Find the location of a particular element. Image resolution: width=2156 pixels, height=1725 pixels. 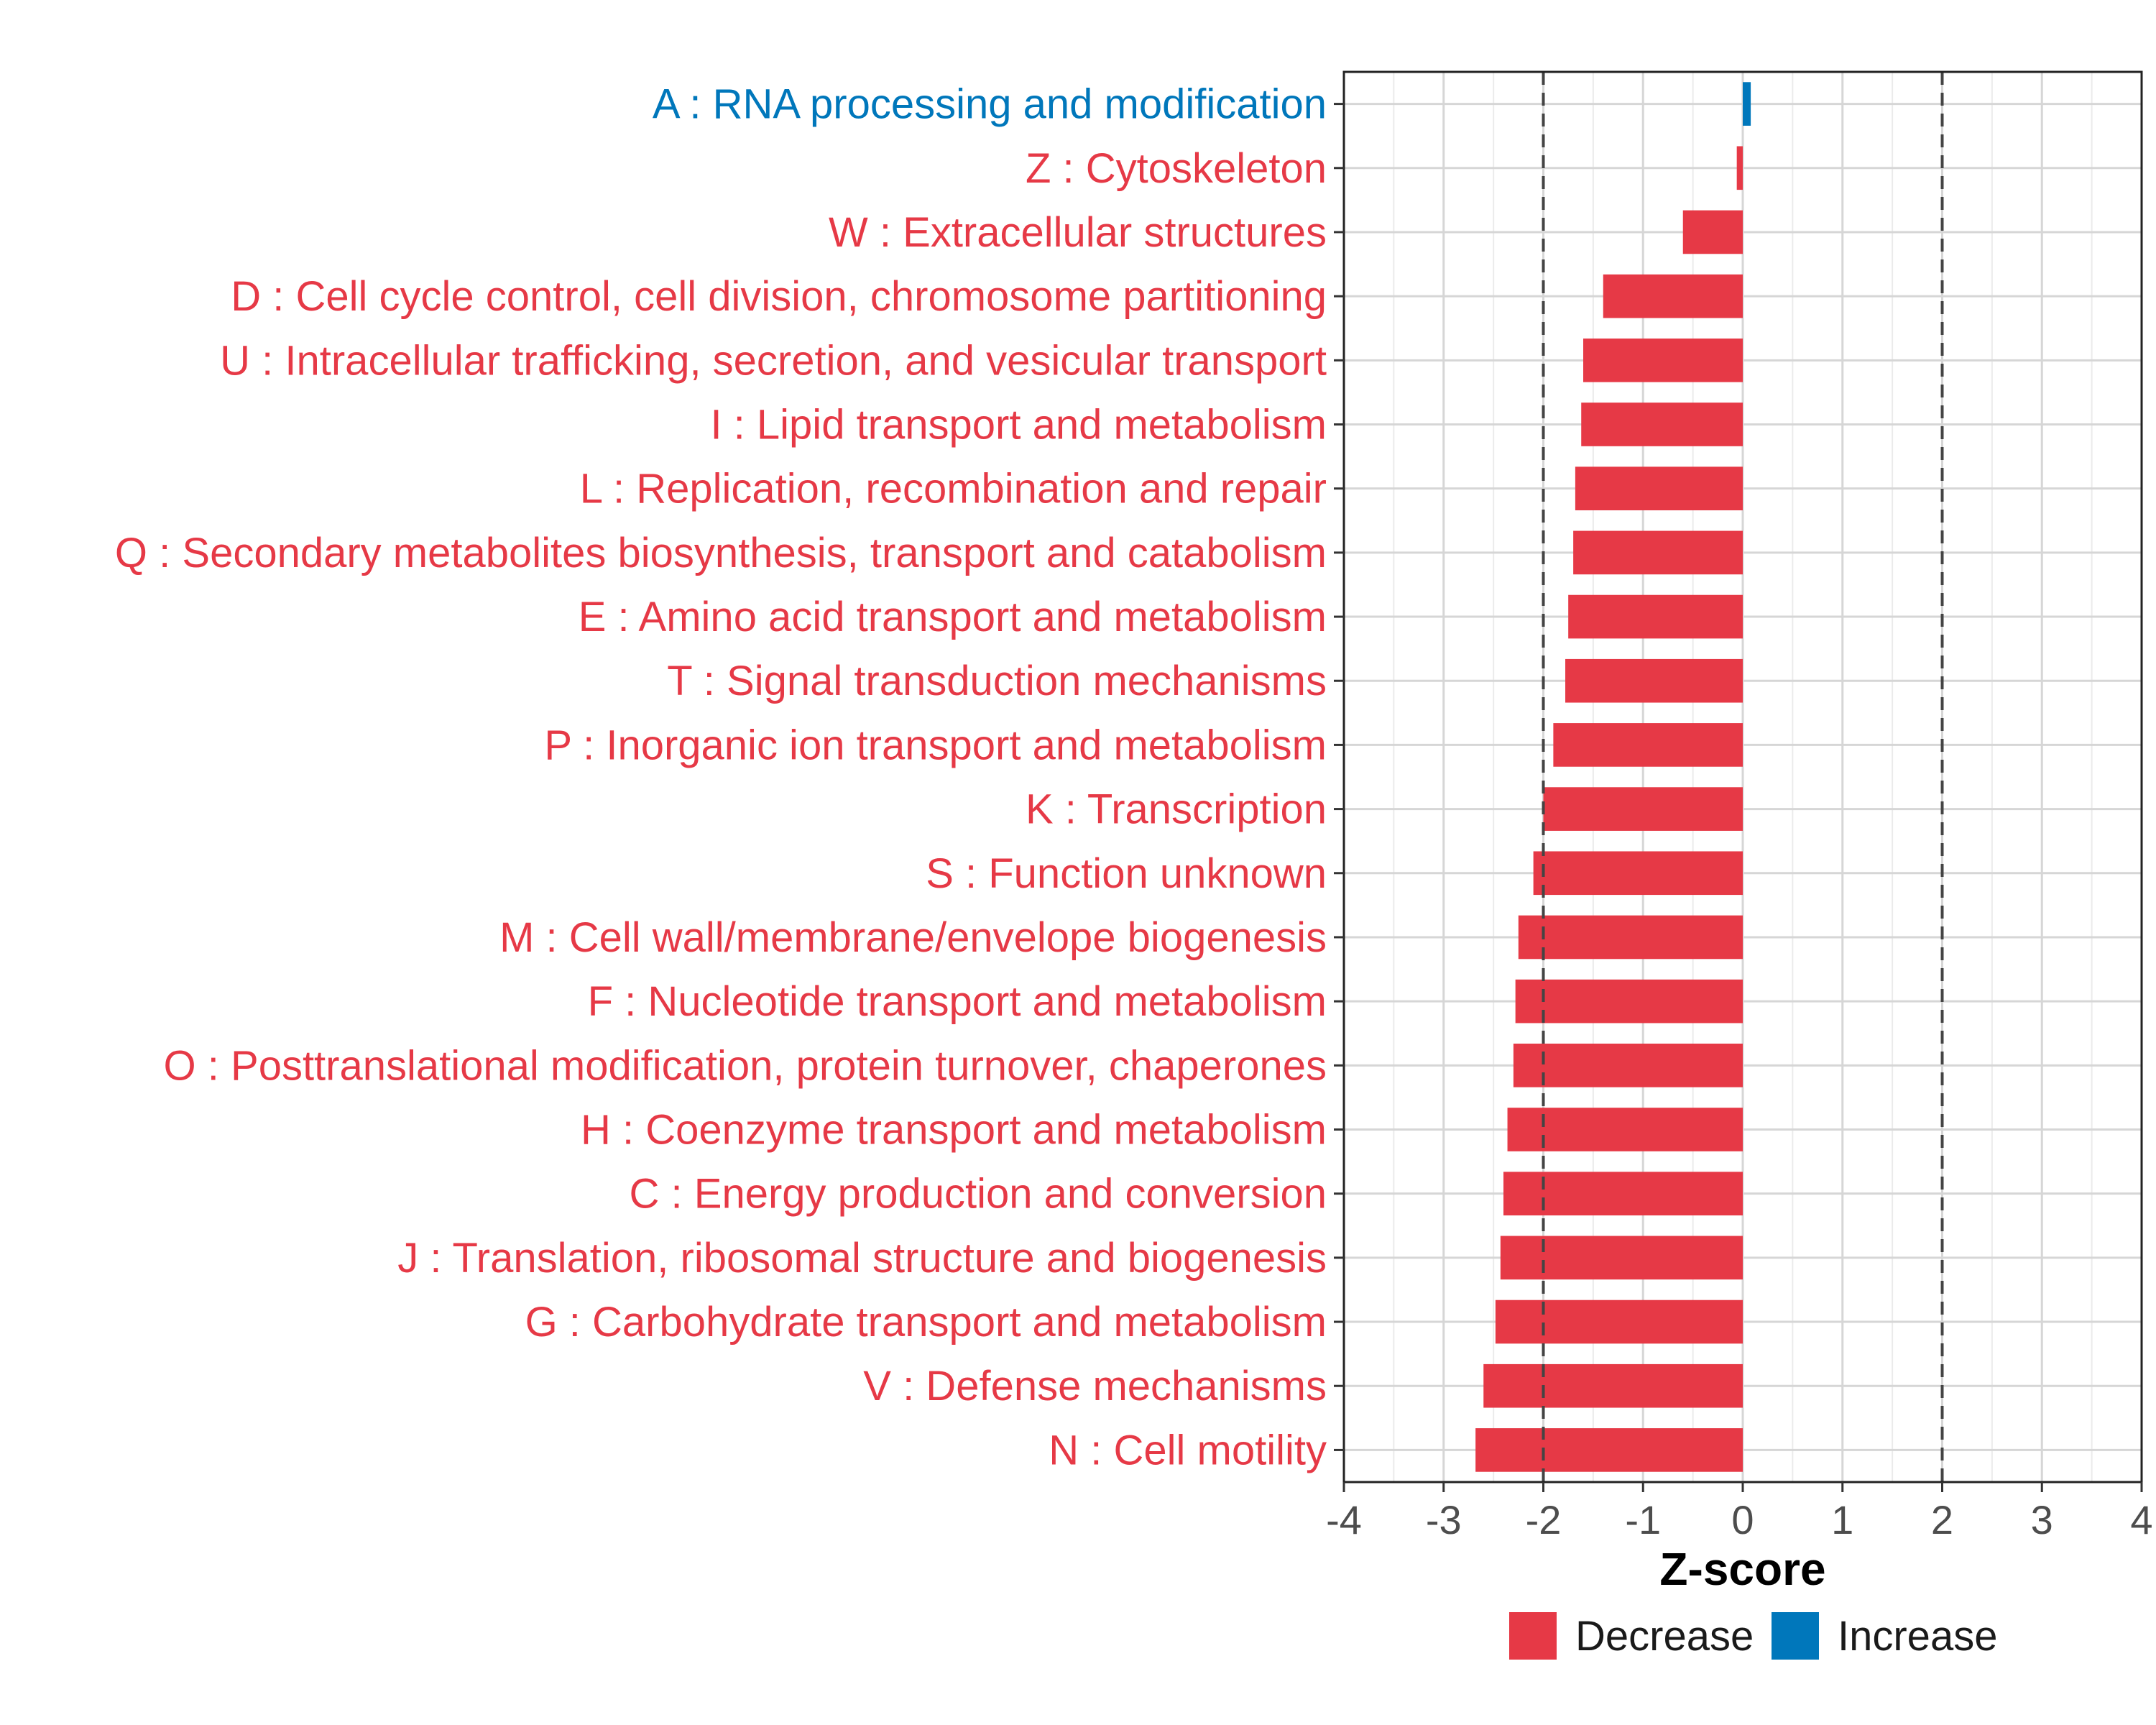

category-label: F : Nucleotide transport and metabolism is located at coordinates (957, 1001).